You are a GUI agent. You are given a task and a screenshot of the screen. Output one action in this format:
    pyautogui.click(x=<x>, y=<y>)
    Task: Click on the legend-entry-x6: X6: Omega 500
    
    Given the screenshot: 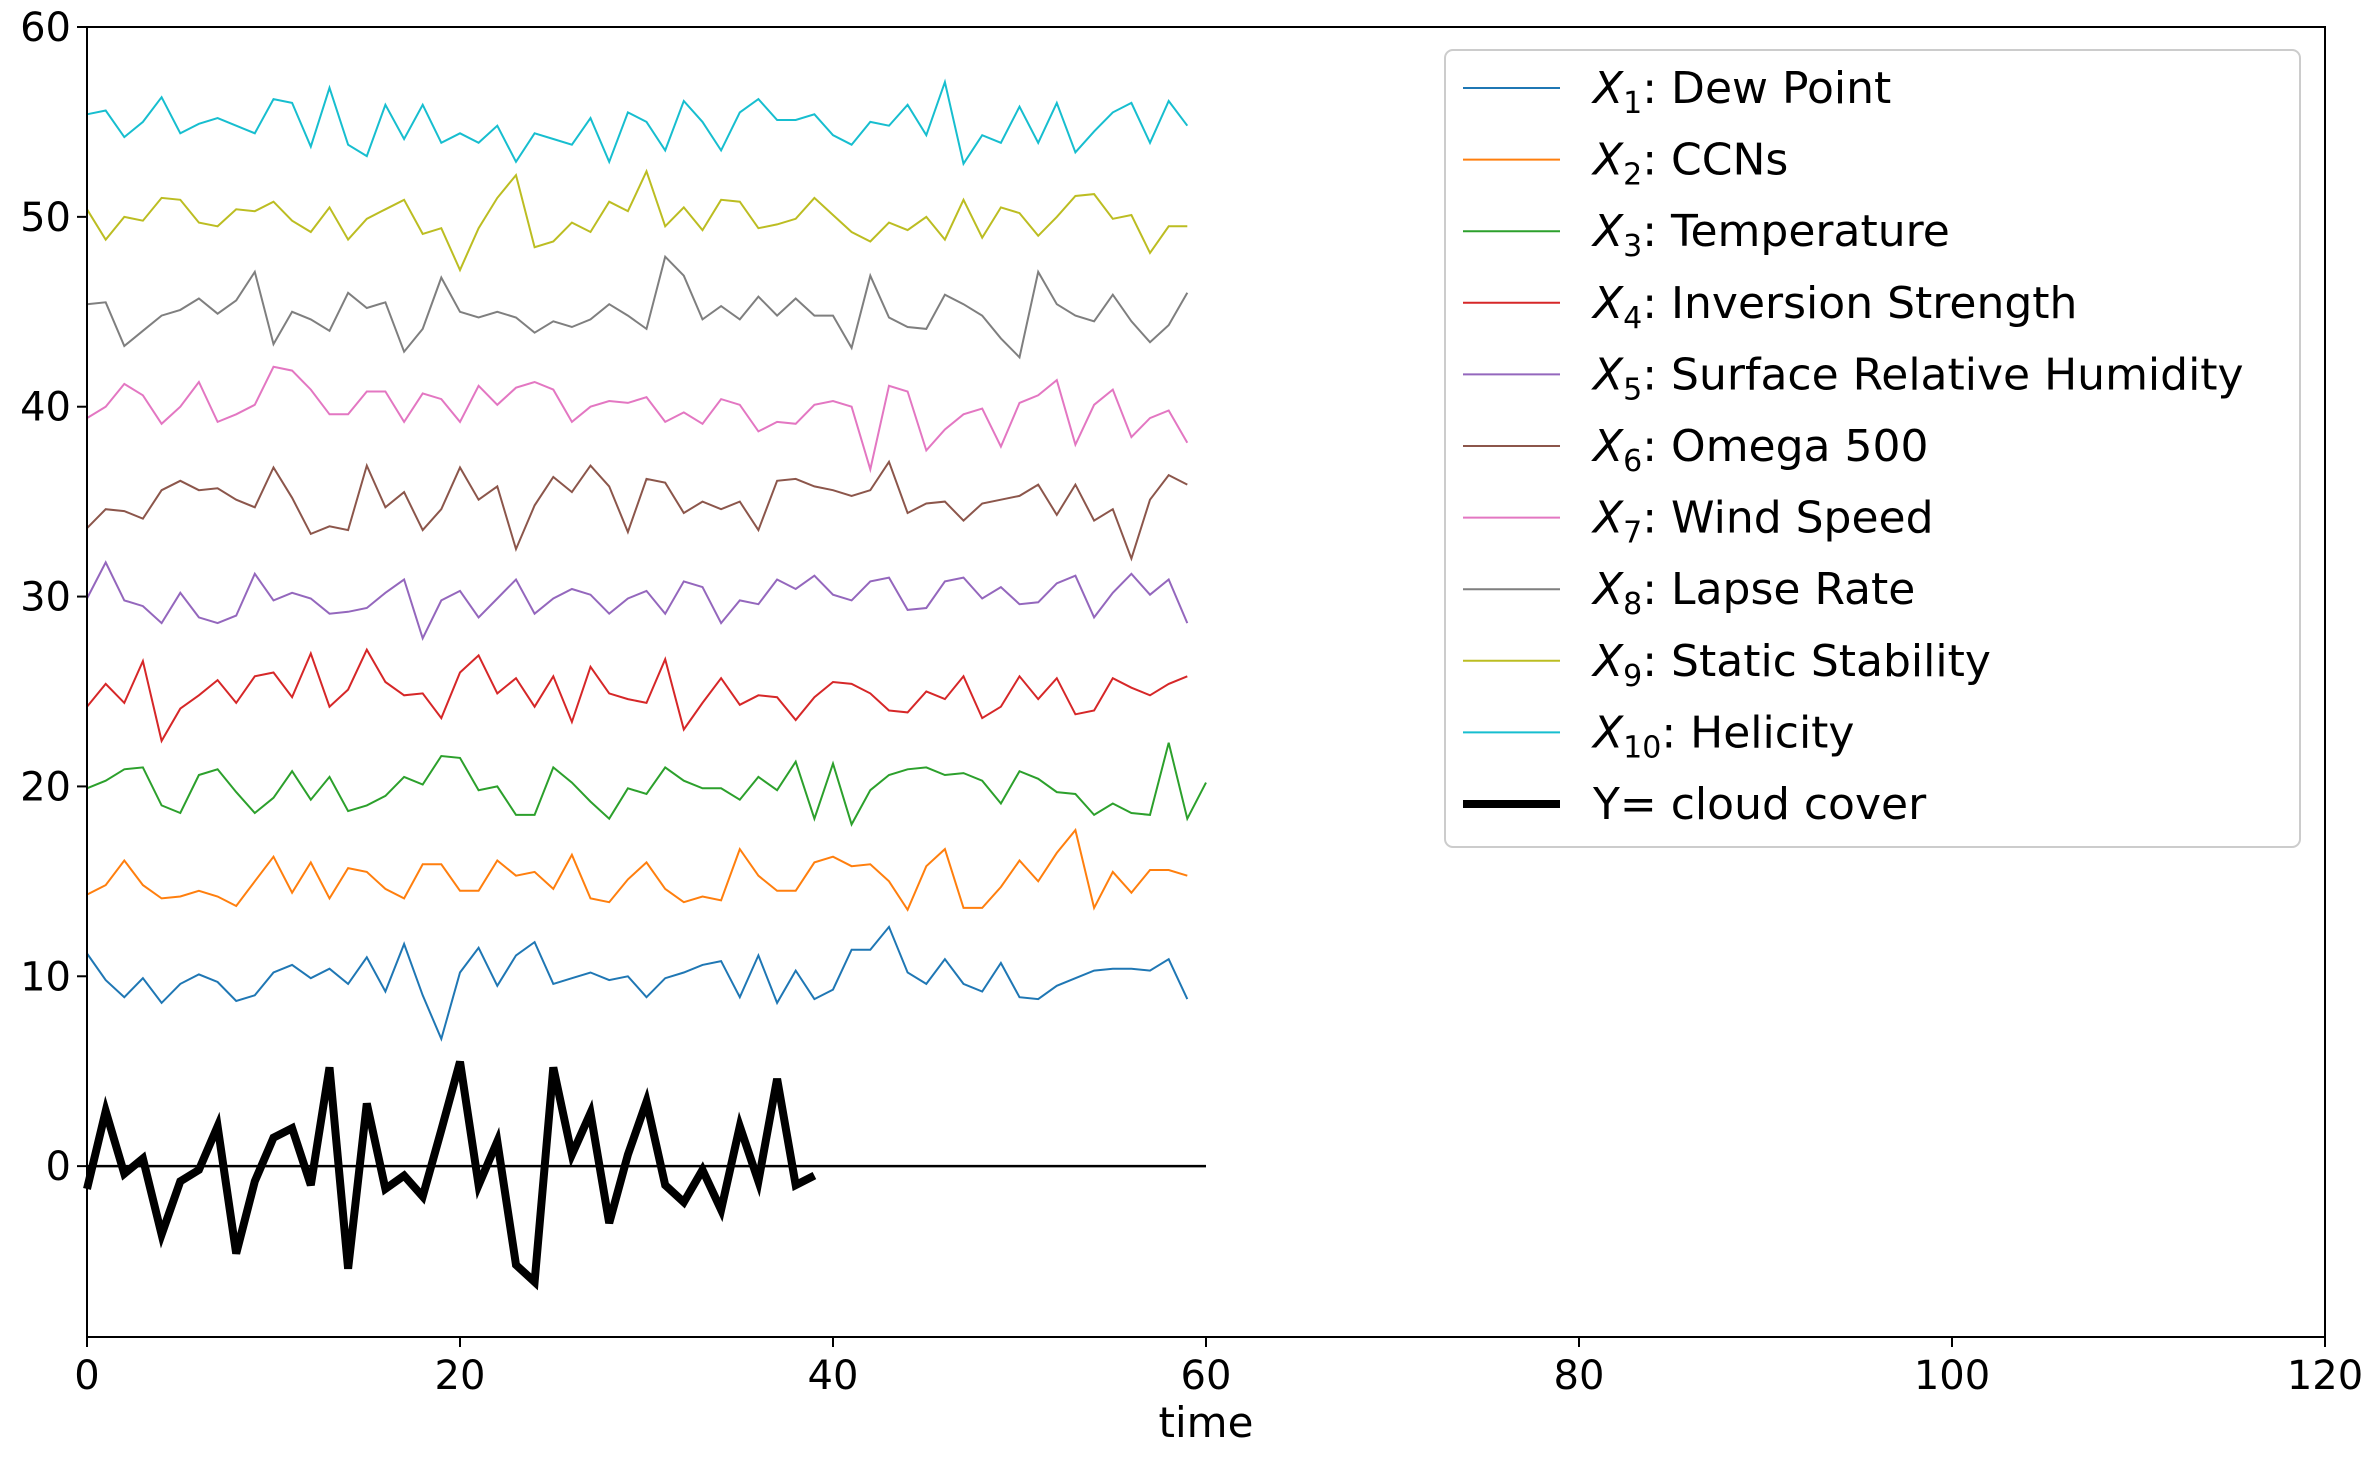 What is the action you would take?
    pyautogui.click(x=1760, y=450)
    